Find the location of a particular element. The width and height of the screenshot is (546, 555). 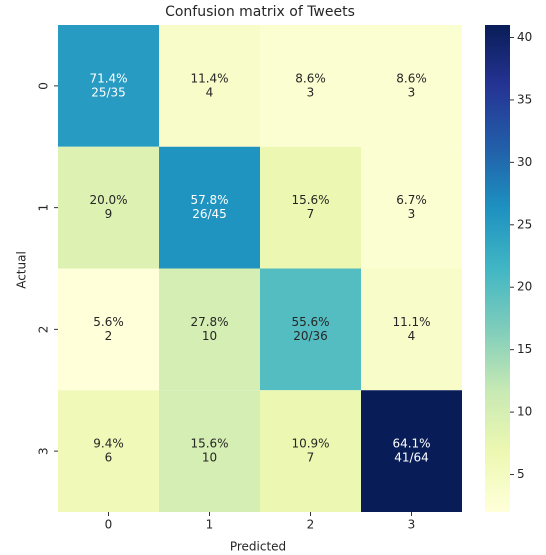

colorbar-tick-label: 20 is located at coordinates (524, 287).